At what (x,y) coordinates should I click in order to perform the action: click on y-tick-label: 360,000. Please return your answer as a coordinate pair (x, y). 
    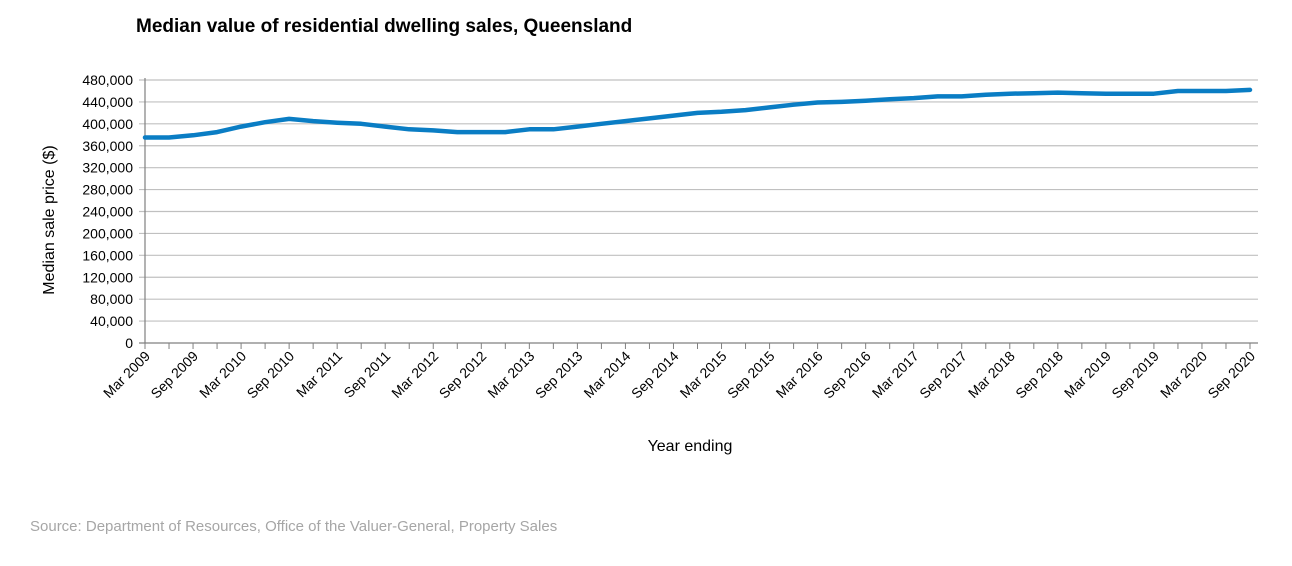
    Looking at the image, I should click on (107, 146).